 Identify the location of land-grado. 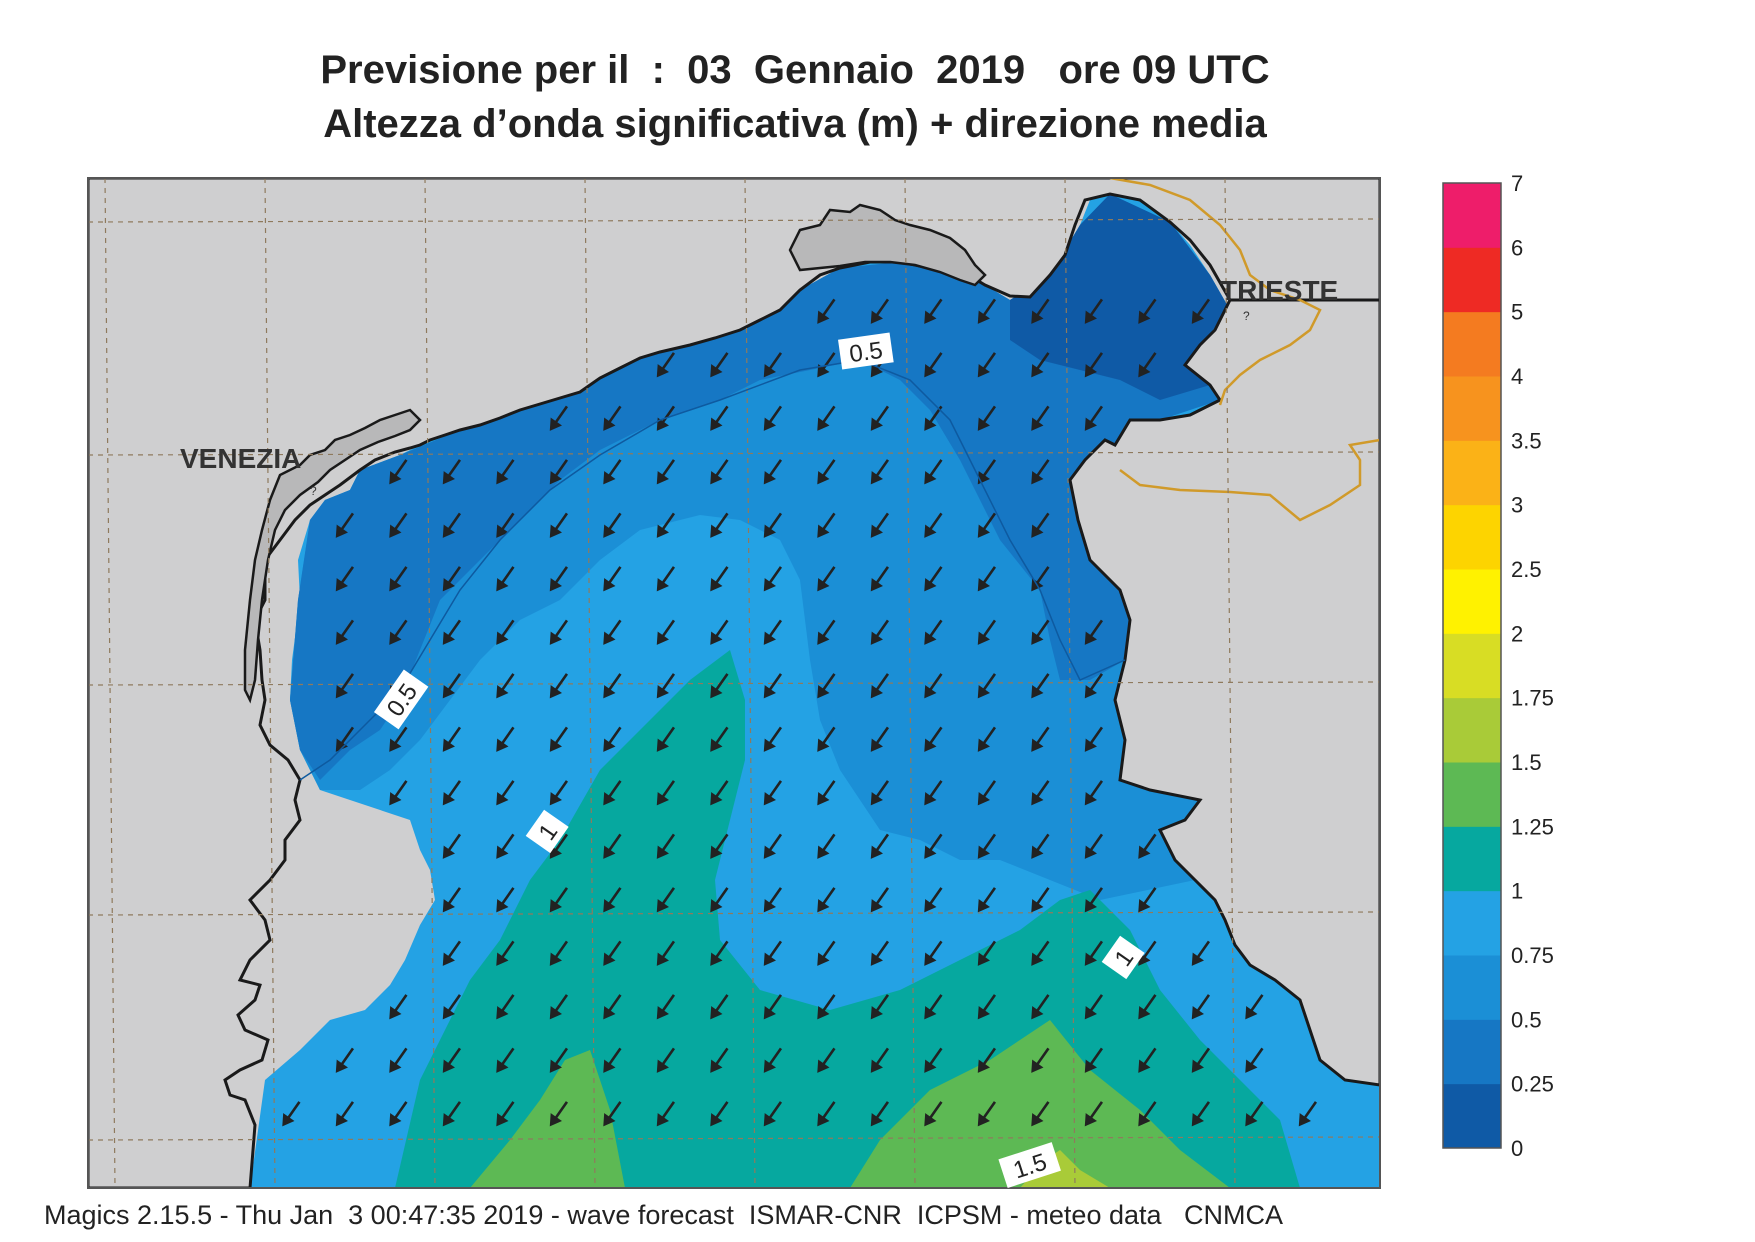
(887, 245).